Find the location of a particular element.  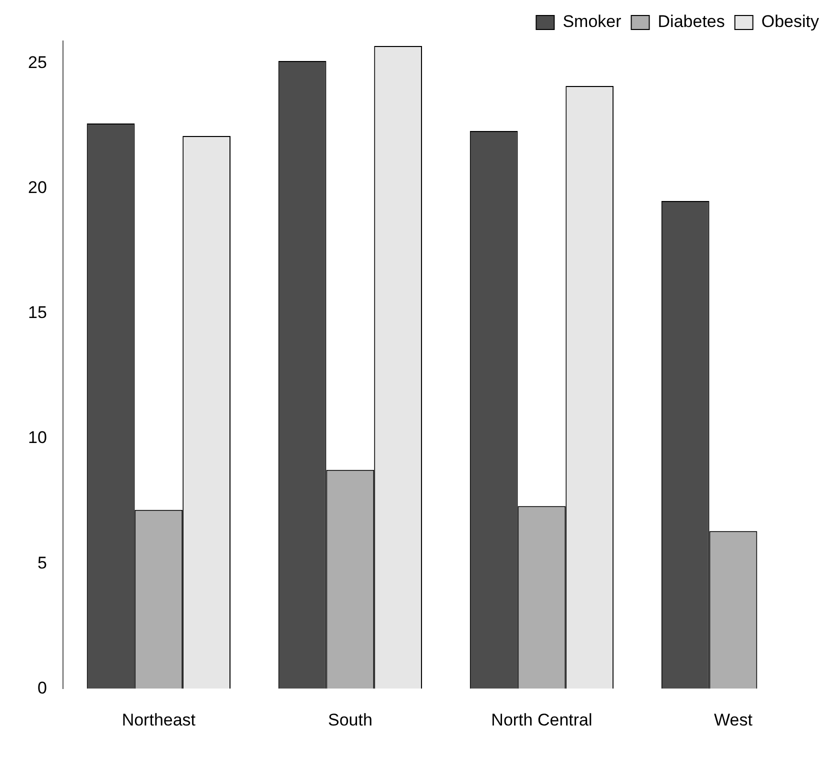

x-tick-label: Northeast is located at coordinates (159, 720).